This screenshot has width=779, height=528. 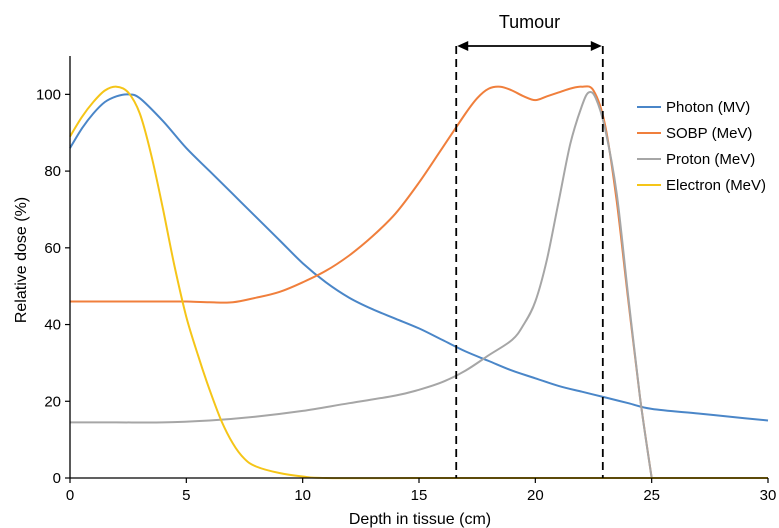 I want to click on legend-label-proton-mev: Proton (MeV), so click(x=710, y=159).